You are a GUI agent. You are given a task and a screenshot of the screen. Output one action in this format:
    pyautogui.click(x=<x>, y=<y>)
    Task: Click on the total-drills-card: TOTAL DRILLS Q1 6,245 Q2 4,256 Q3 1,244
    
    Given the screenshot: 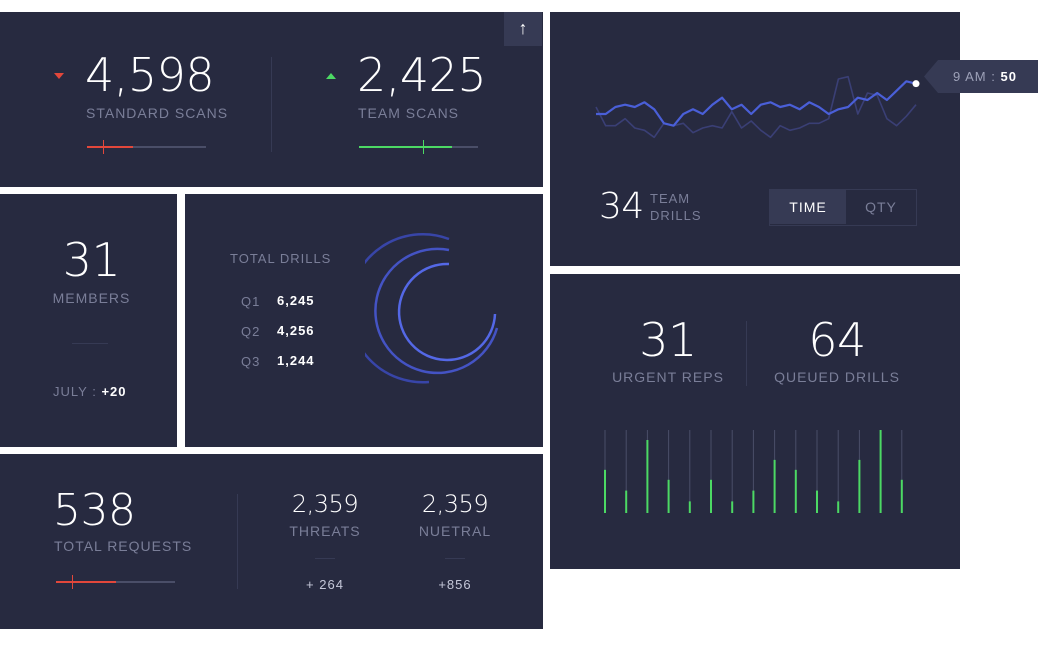 What is the action you would take?
    pyautogui.click(x=364, y=320)
    